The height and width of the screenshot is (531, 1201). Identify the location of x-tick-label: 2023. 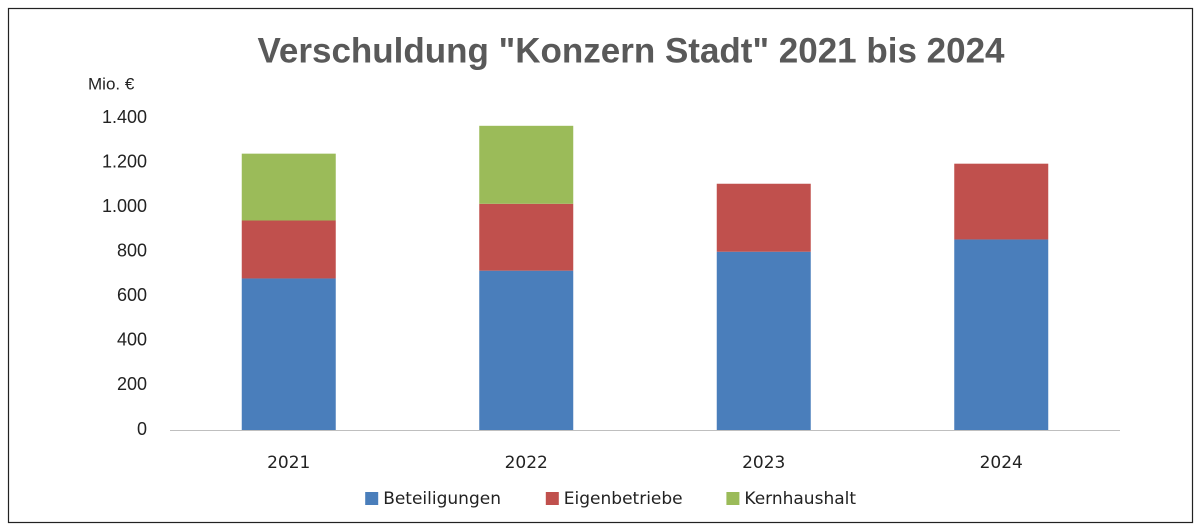
(763, 463).